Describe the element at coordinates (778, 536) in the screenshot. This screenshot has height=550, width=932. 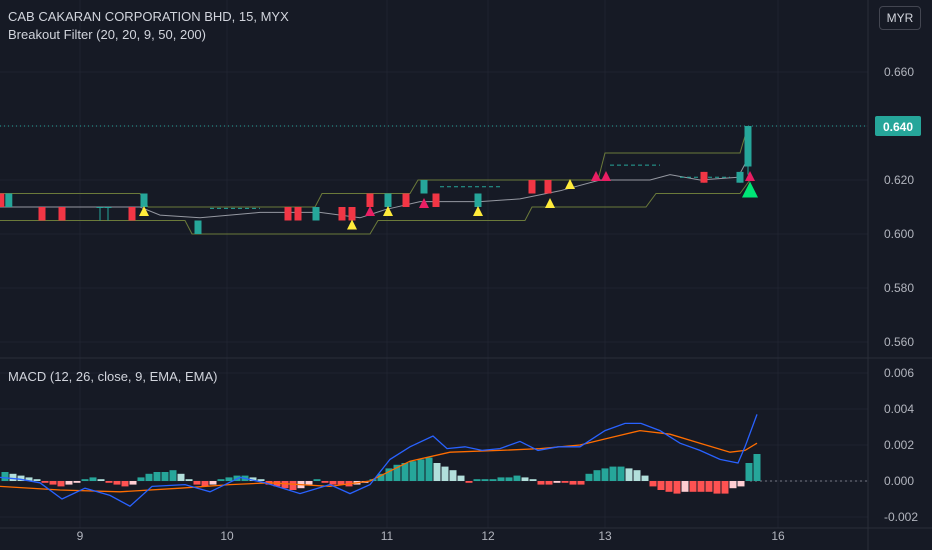
I see `time-tick-label: 16` at that location.